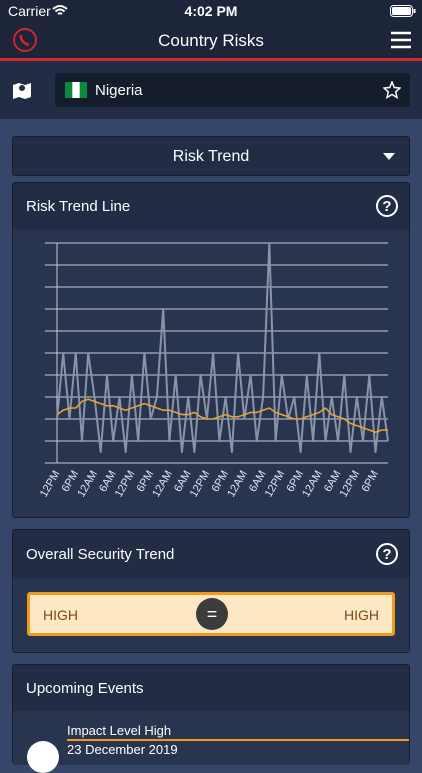  Describe the element at coordinates (76, 90) in the screenshot. I see `flag` at that location.